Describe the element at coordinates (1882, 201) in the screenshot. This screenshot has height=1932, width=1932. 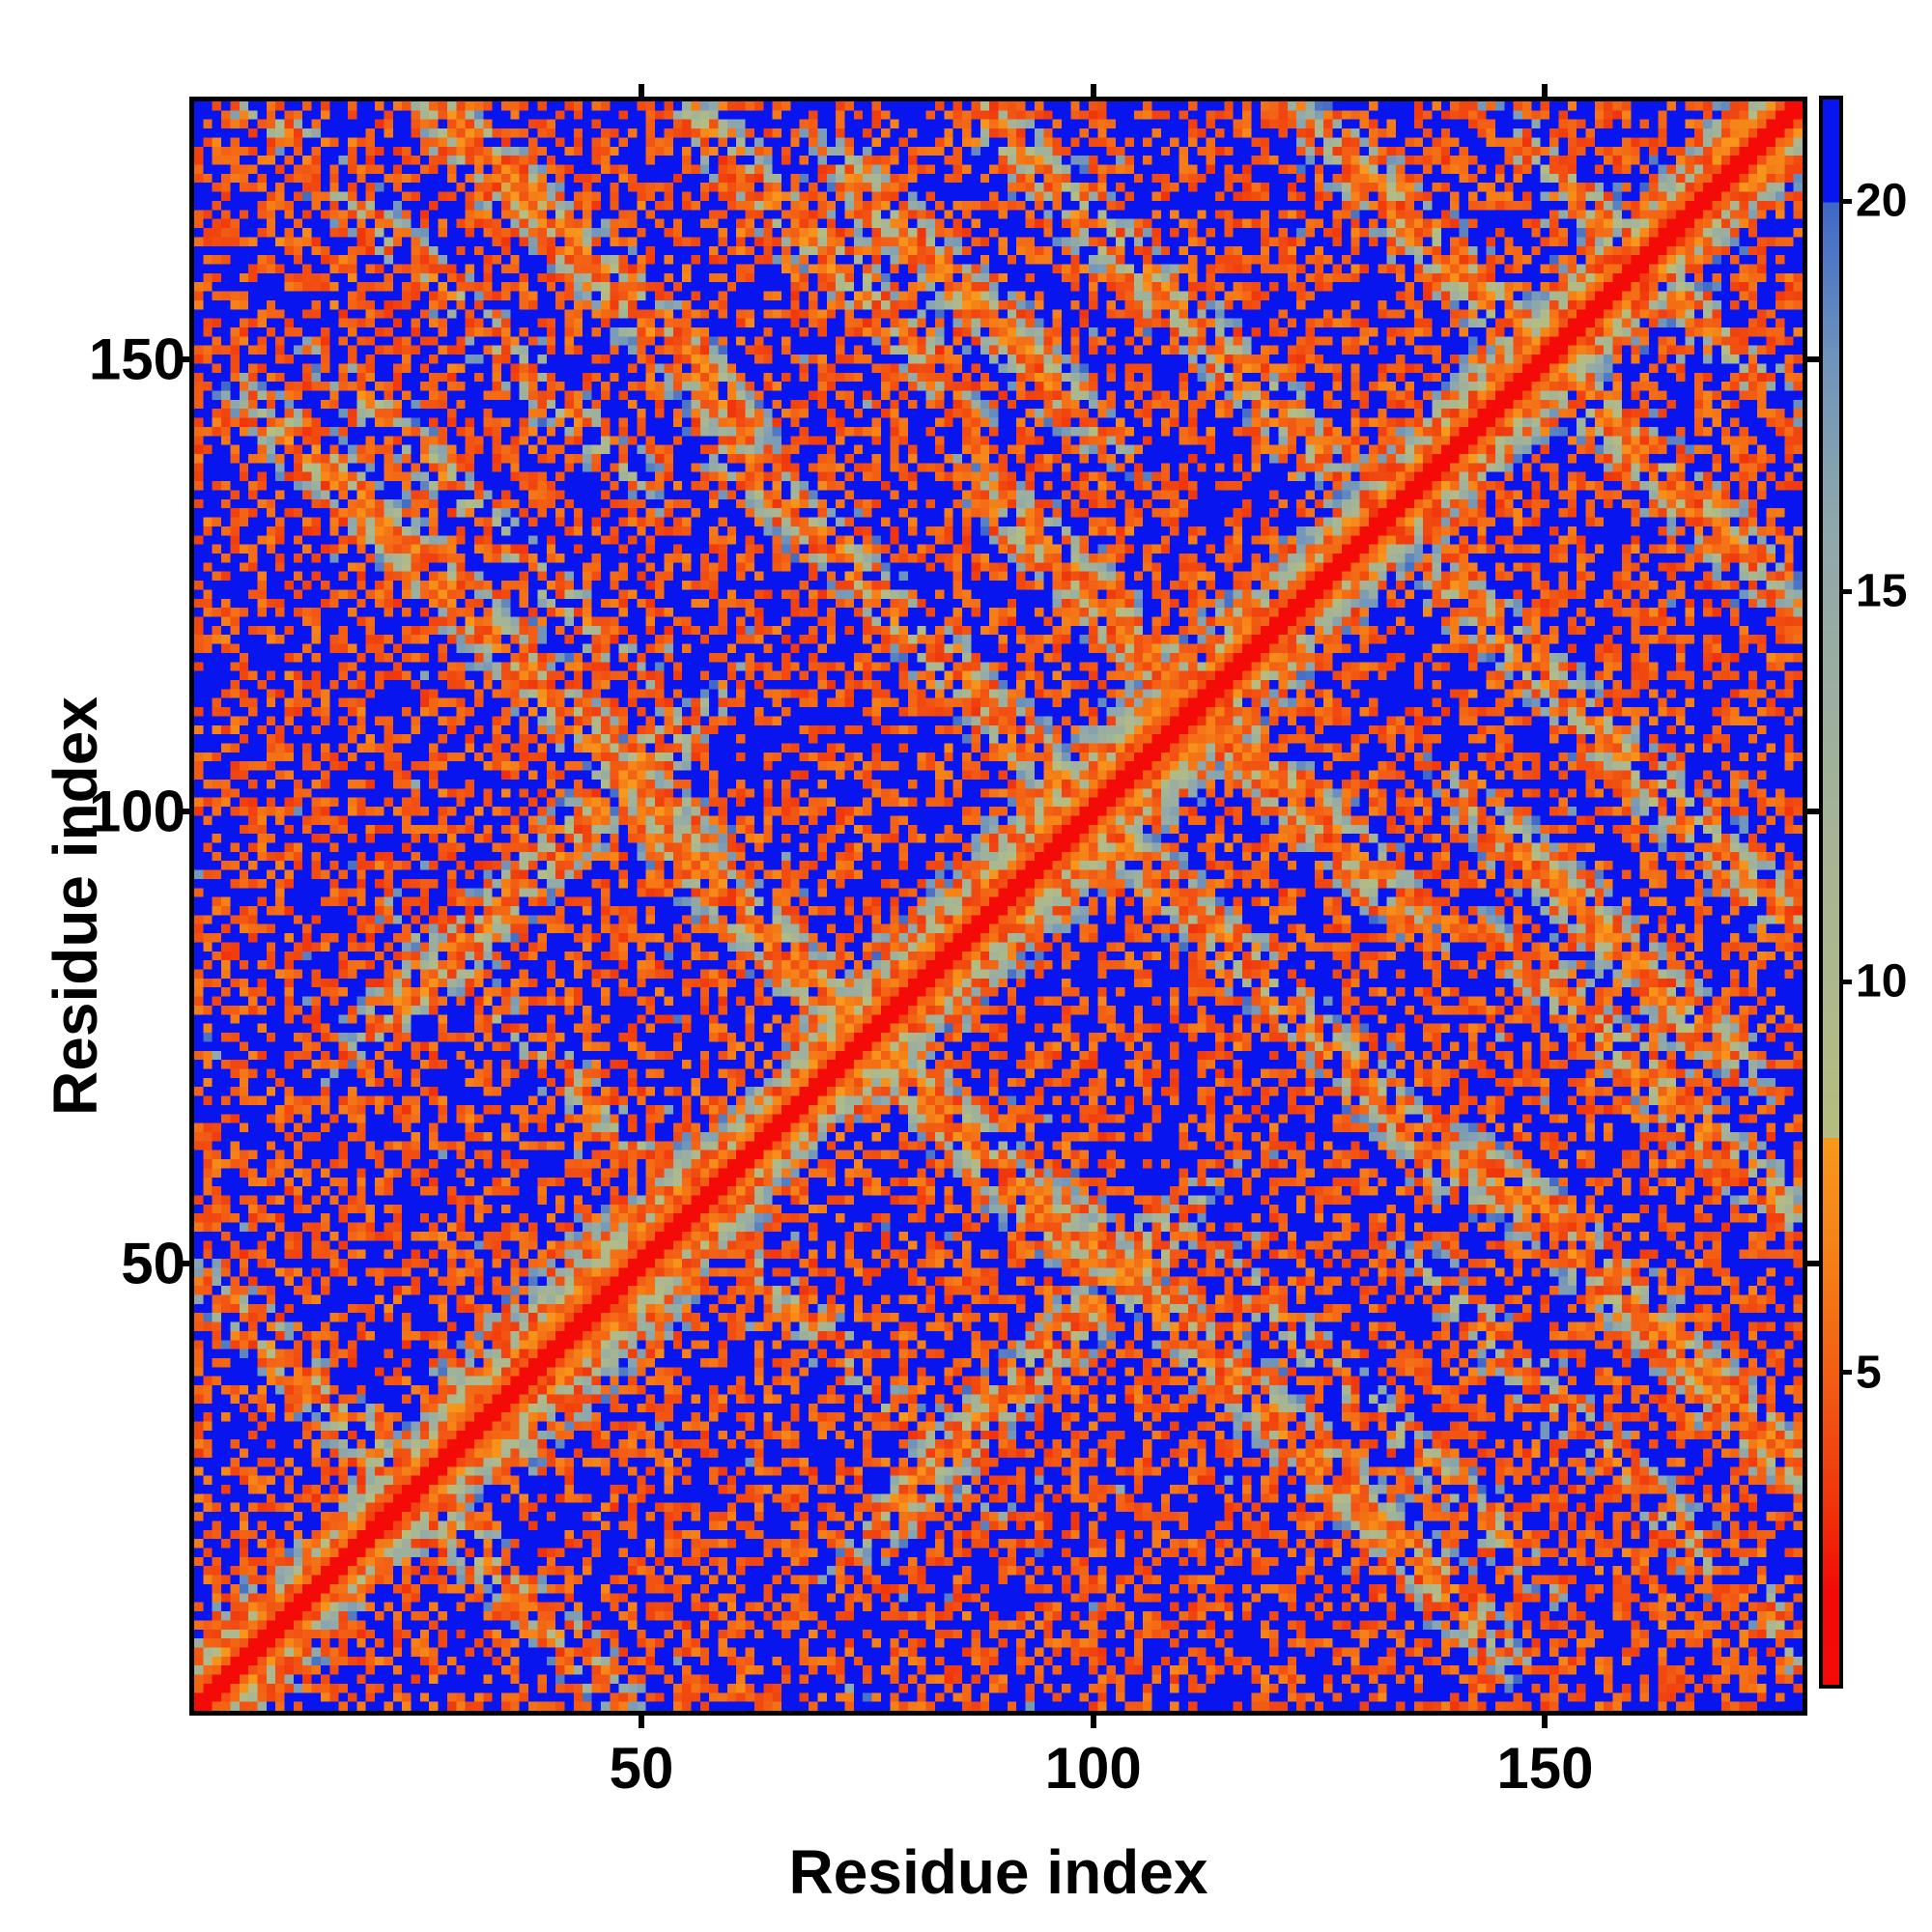
I see `colorbar-tick-label: 20` at that location.